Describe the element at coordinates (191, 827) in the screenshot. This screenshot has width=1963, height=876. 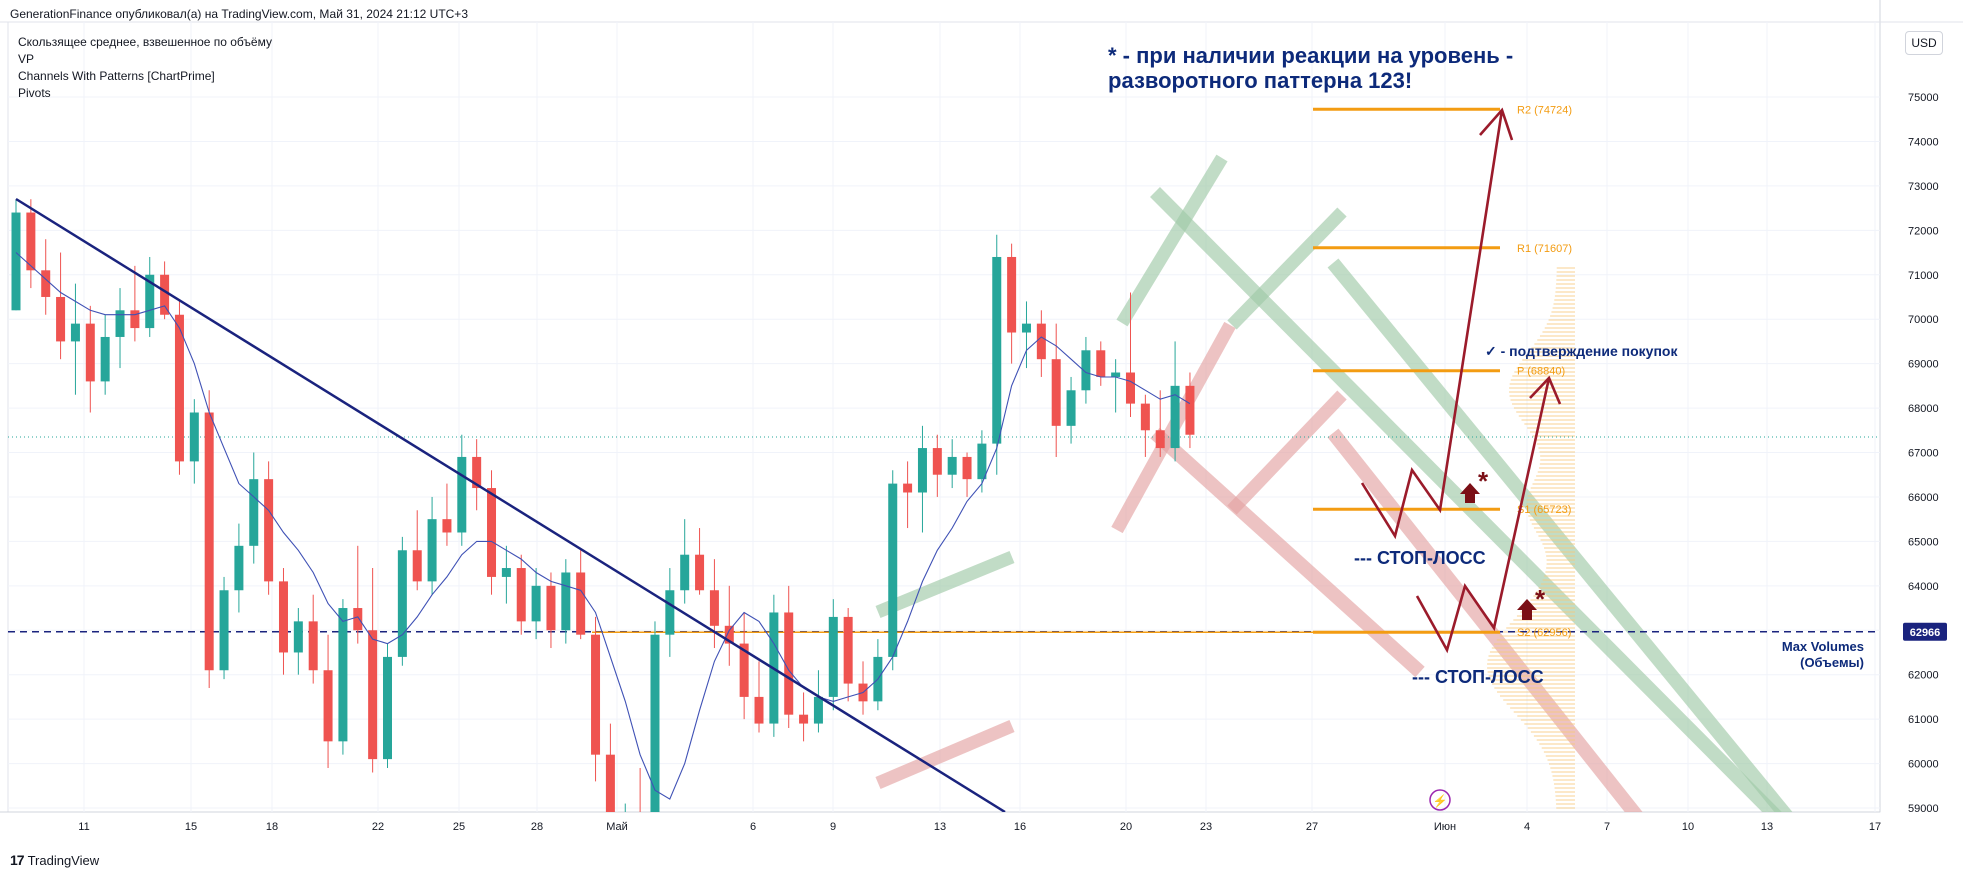
I see `time-tick-label: 15` at that location.